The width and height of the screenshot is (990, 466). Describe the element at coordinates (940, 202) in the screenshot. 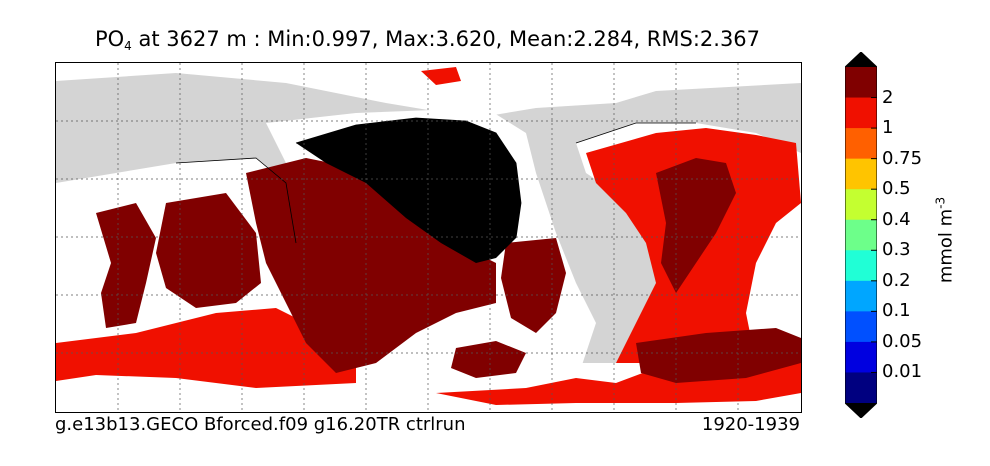

I see `colorbar-unit-exponent: -3` at that location.